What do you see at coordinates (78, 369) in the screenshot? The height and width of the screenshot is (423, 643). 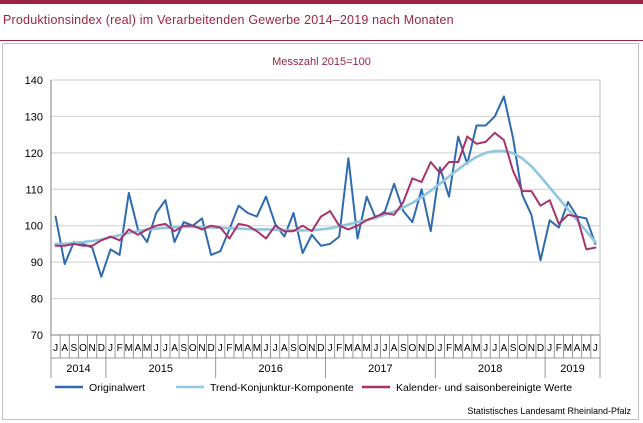 I see `year-label: 2014` at bounding box center [78, 369].